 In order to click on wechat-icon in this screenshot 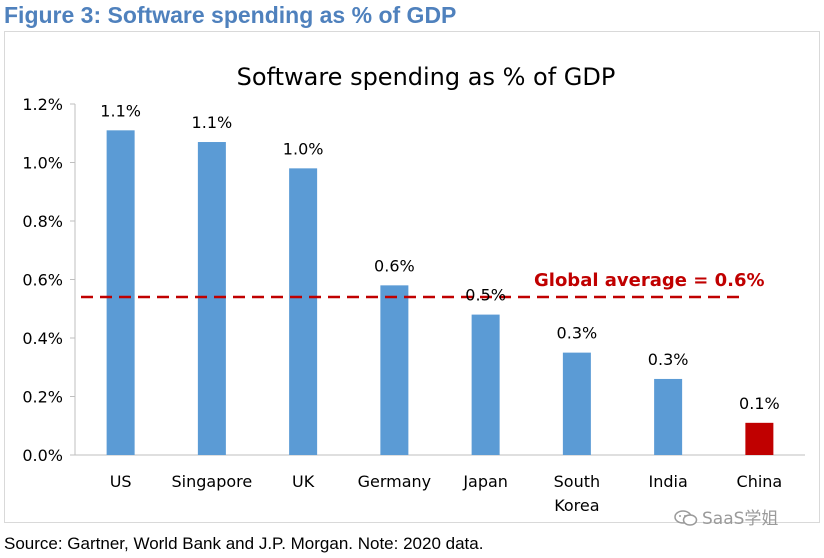, I will do `click(686, 518)`.